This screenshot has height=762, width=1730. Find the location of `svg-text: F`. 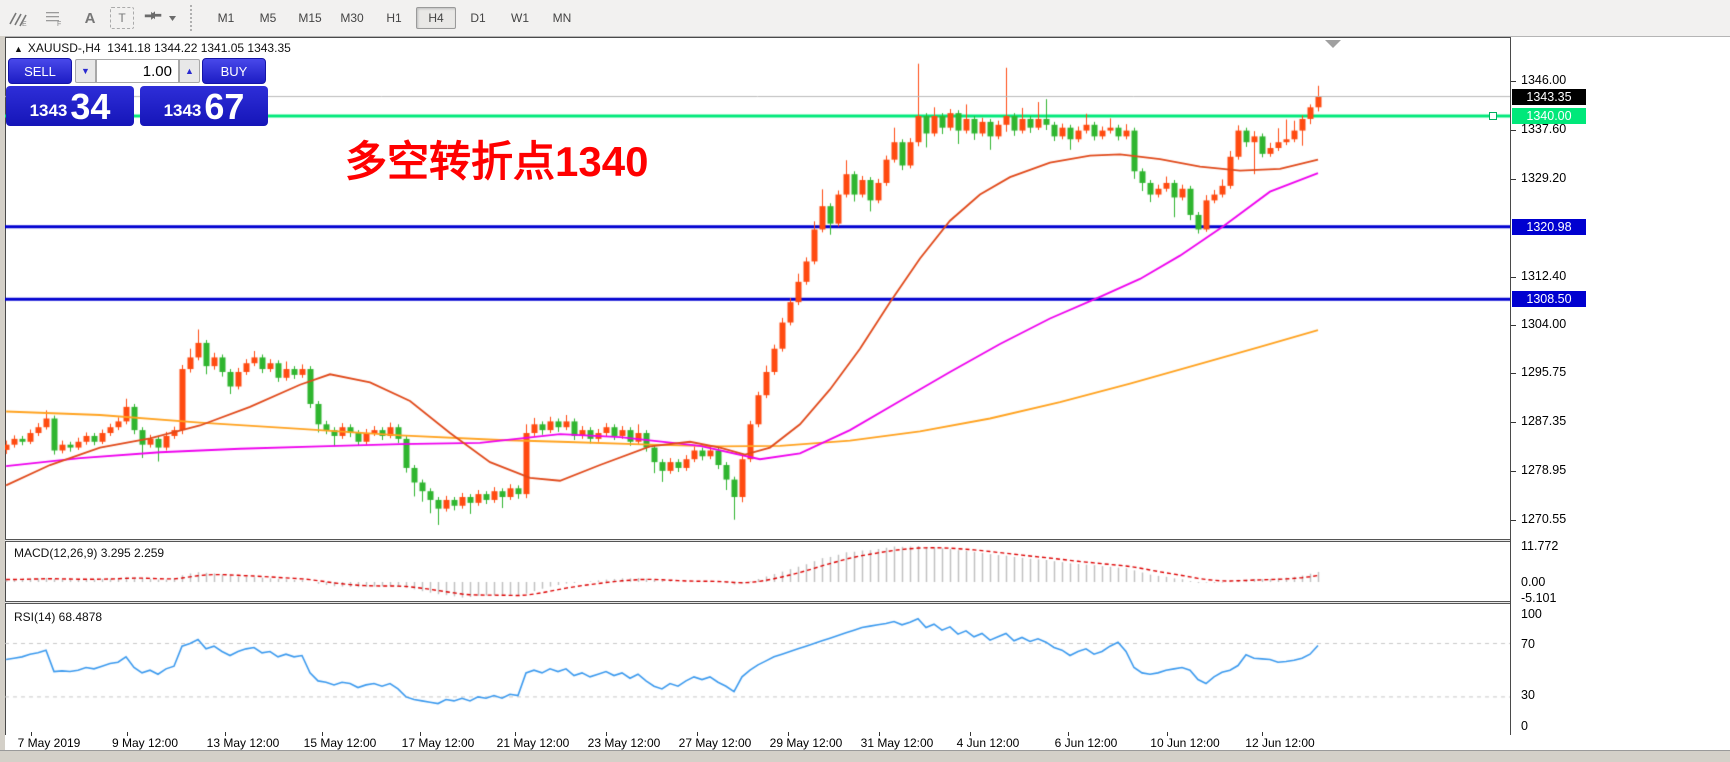

svg-text: F is located at coordinates (59, 24).